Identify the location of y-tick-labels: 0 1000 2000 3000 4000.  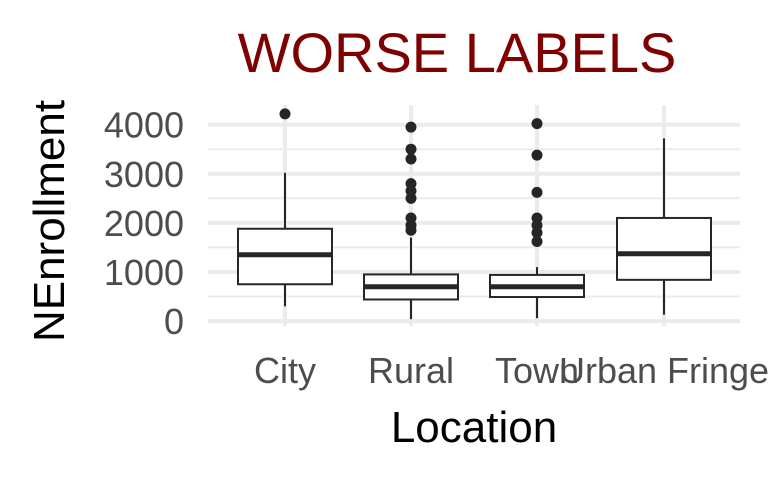
(144, 223).